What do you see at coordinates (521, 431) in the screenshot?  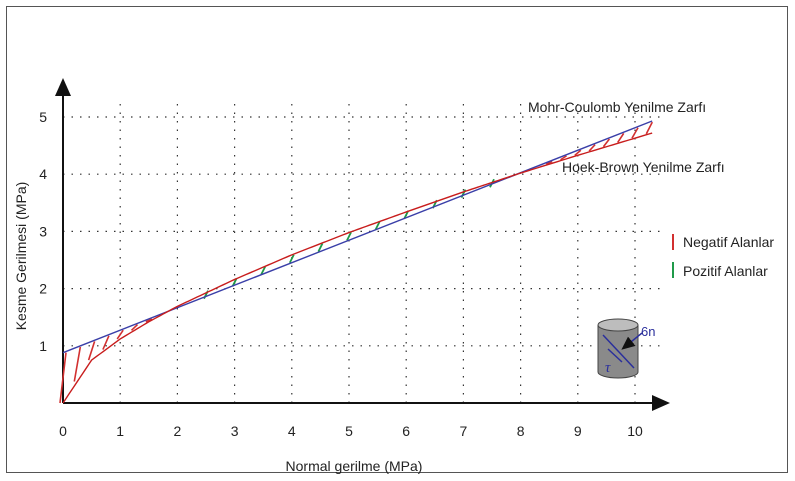 I see `x-tick-label: 8` at bounding box center [521, 431].